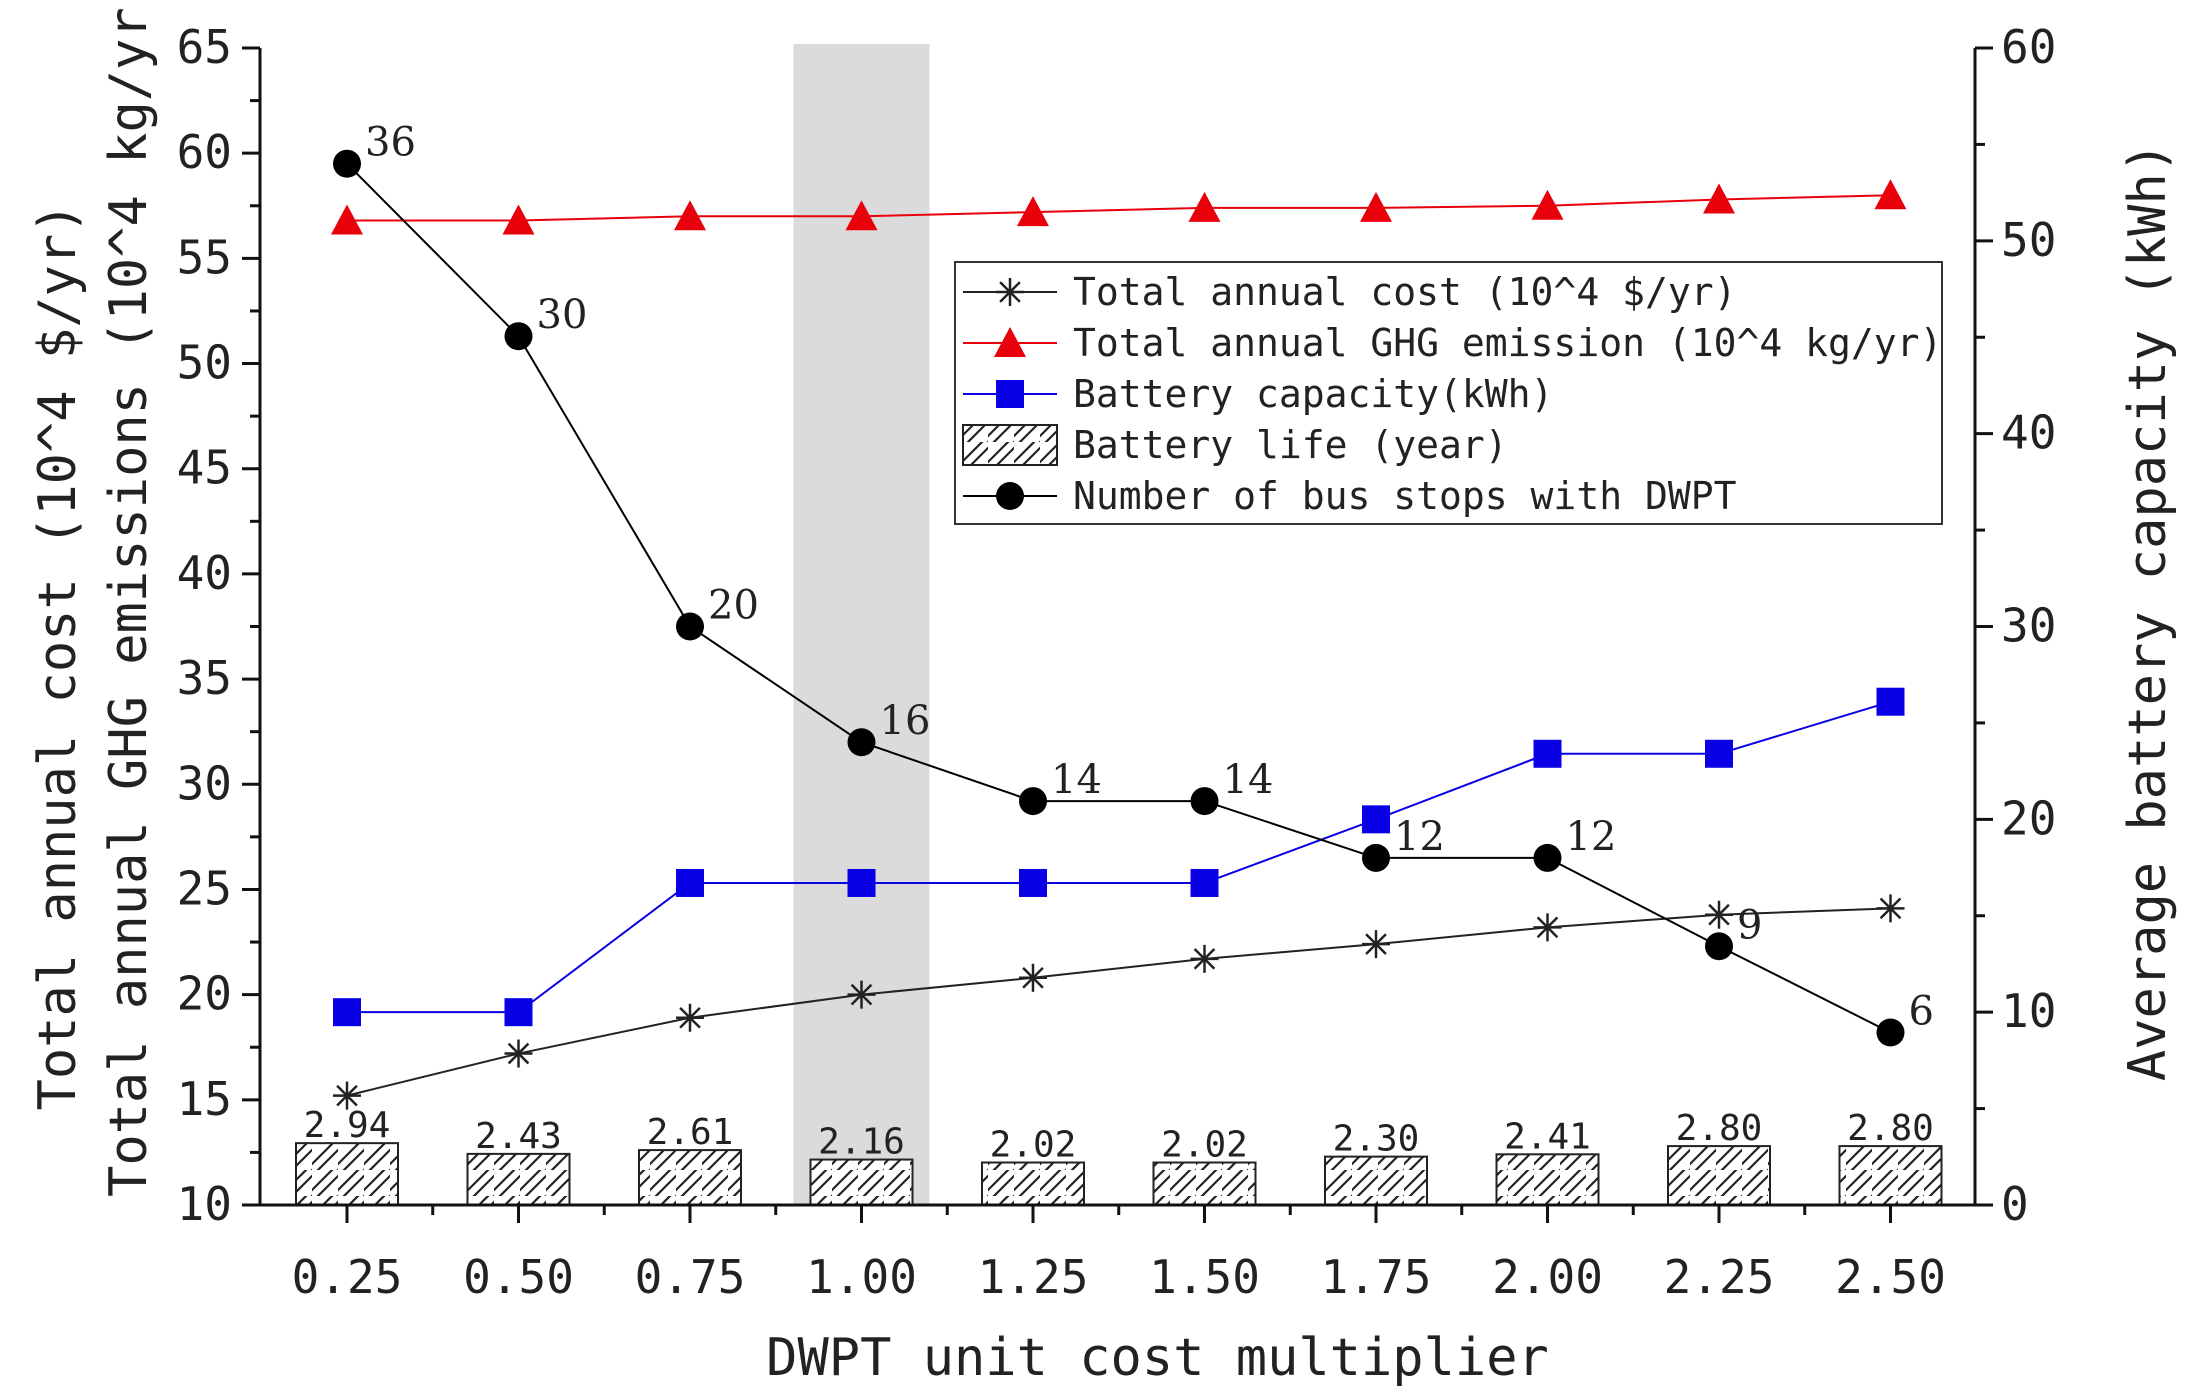 The width and height of the screenshot is (2199, 1398). What do you see at coordinates (518, 1136) in the screenshot?
I see `battery-life-label: 2.43` at bounding box center [518, 1136].